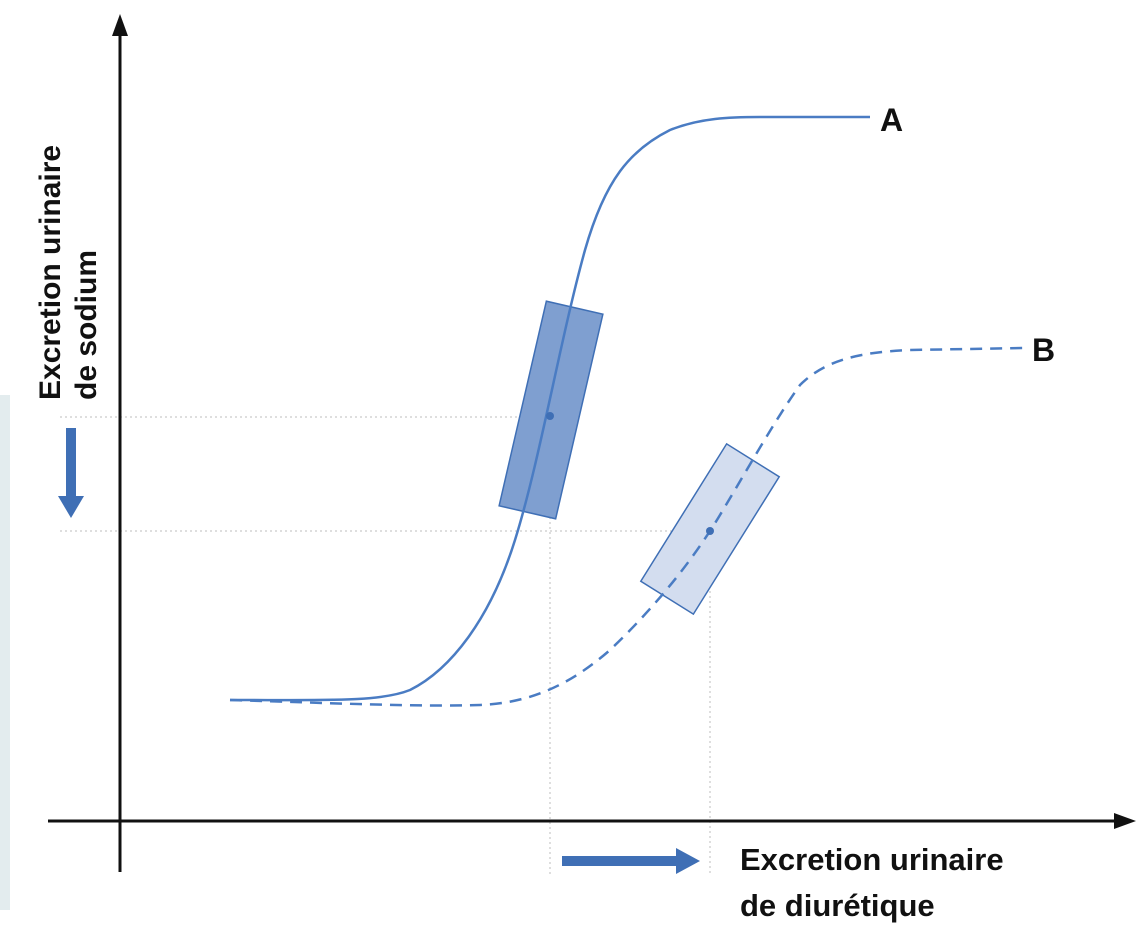 This screenshot has width=1138, height=933. I want to click on box-a, so click(551, 410).